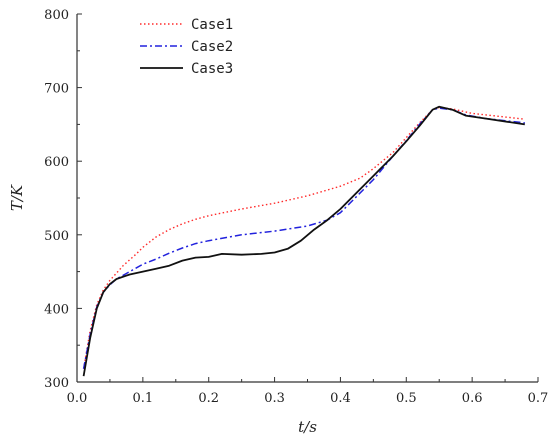 This screenshot has height=444, width=550. What do you see at coordinates (143, 398) in the screenshot?
I see `x-tick-label: 0.1` at bounding box center [143, 398].